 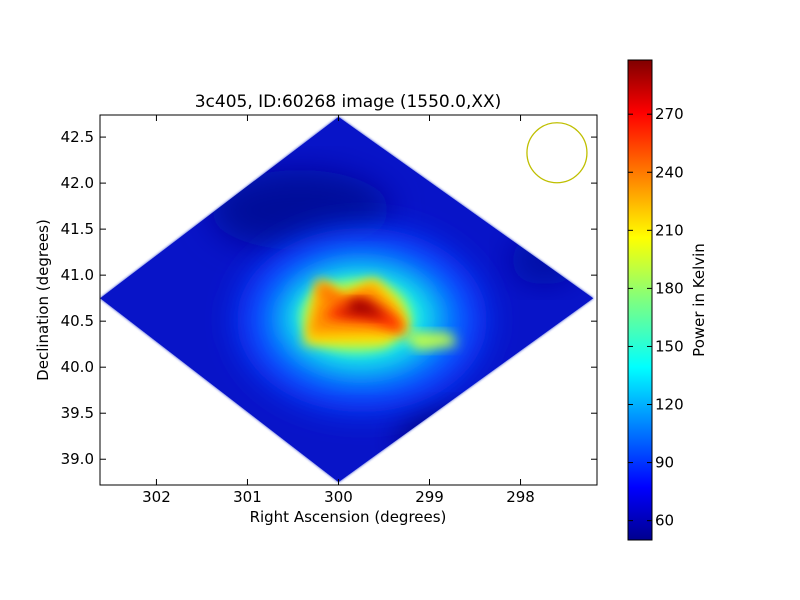 What do you see at coordinates (557, 153) in the screenshot?
I see `beam-circle` at bounding box center [557, 153].